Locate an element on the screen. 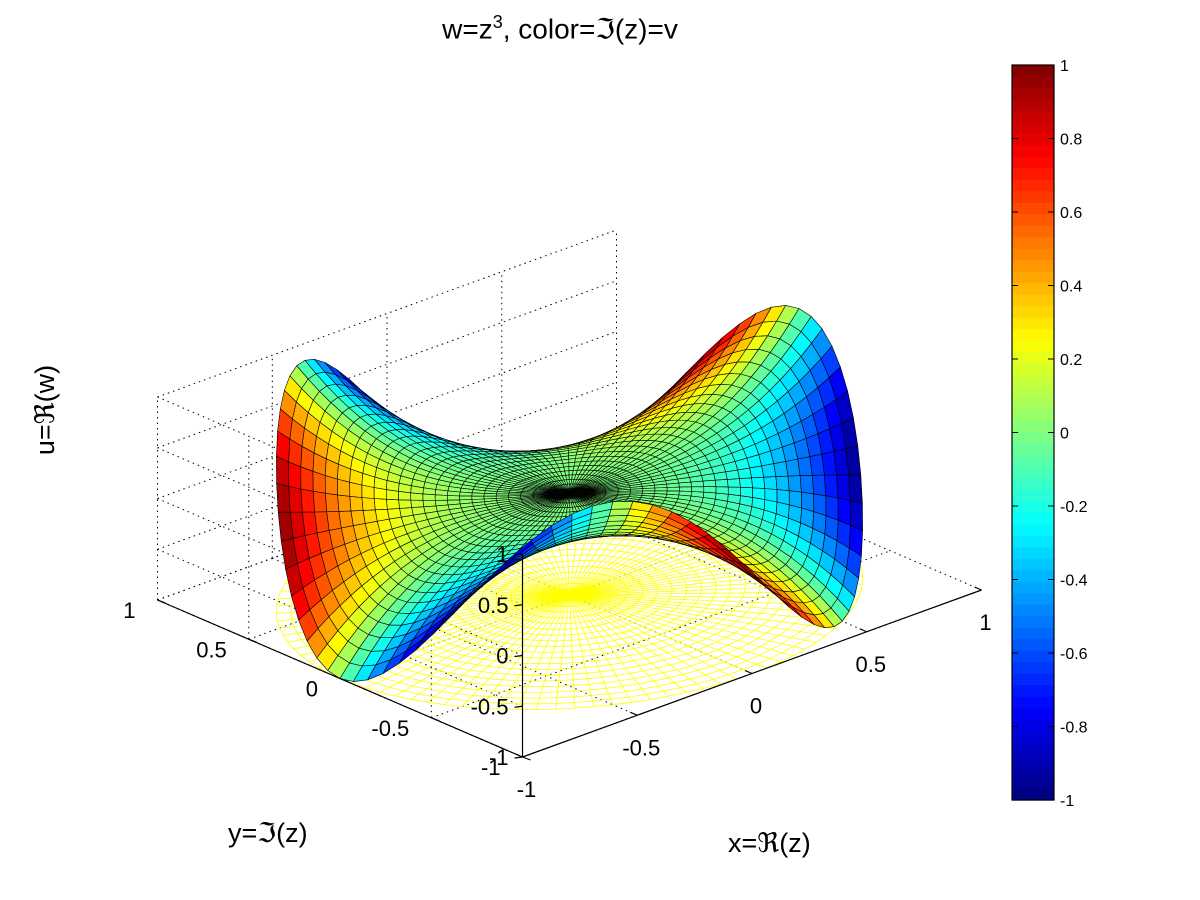 The image size is (1200, 900). y-tick-label: 0 is located at coordinates (312, 689).